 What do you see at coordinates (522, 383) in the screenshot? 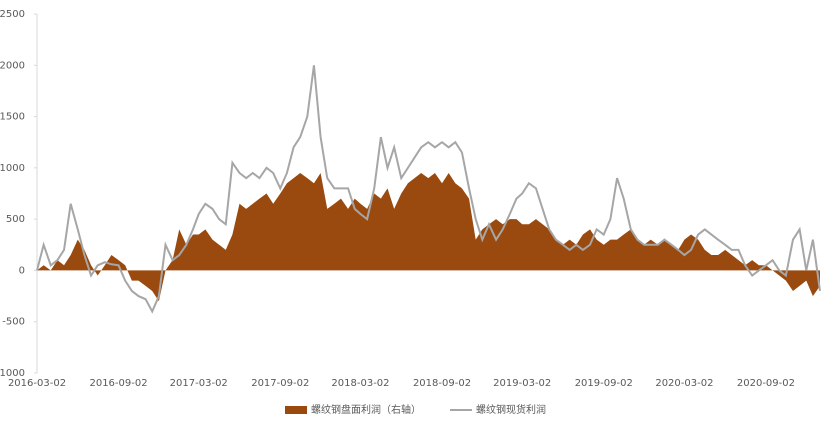
I see `x-tick-label: 2019-03-02` at bounding box center [522, 383].